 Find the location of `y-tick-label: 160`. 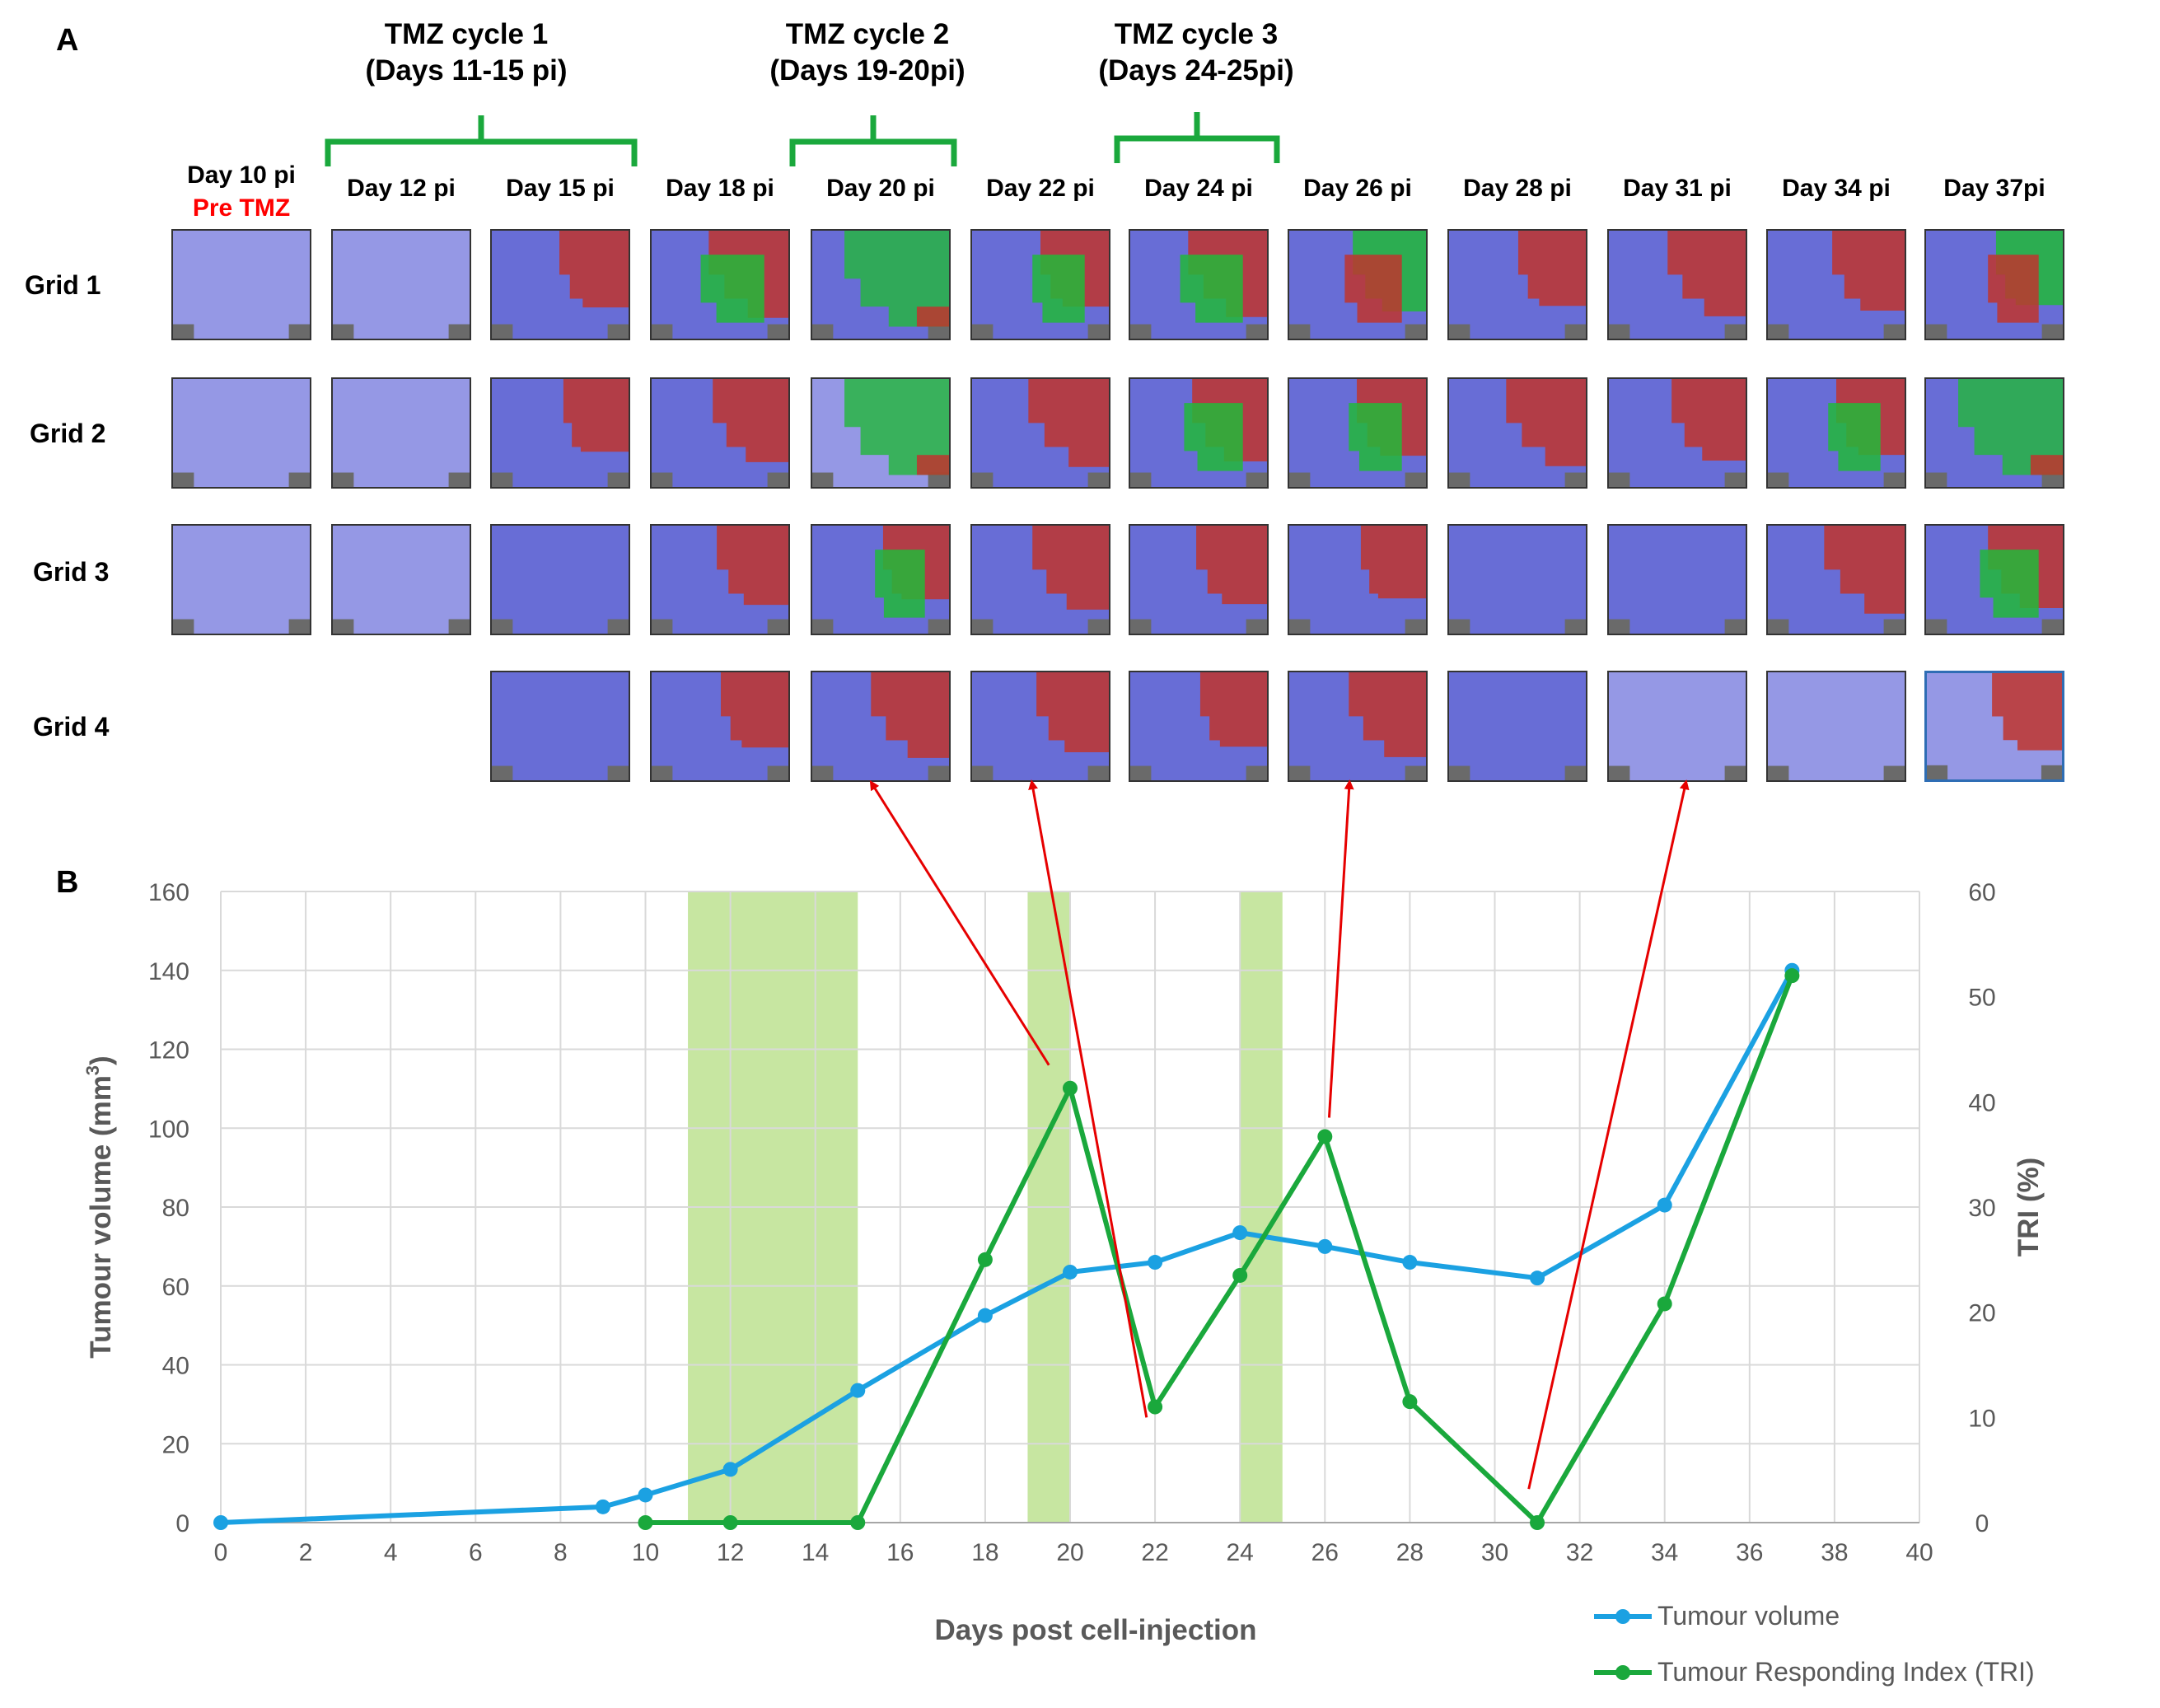

y-tick-label: 160 is located at coordinates (168, 893).